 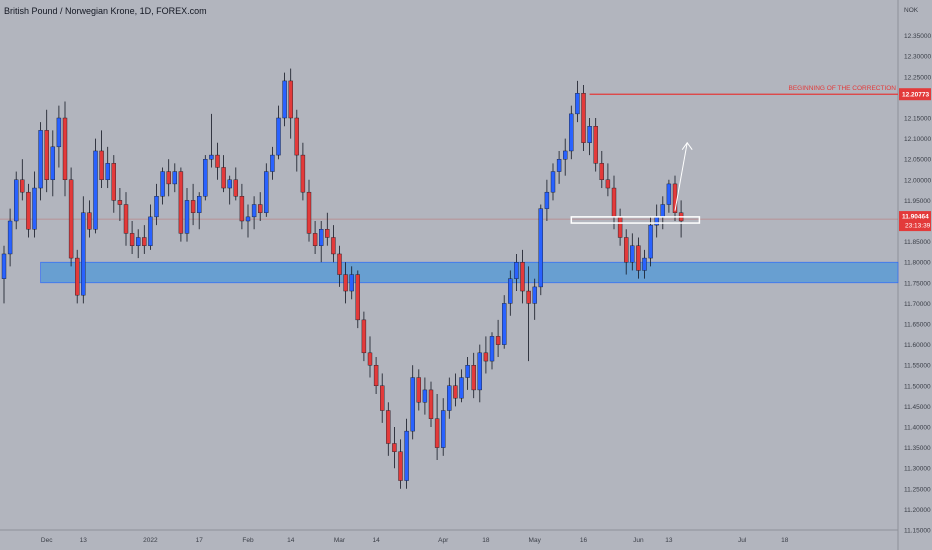 What do you see at coordinates (340, 540) in the screenshot?
I see `x-tick-label: Mar` at bounding box center [340, 540].